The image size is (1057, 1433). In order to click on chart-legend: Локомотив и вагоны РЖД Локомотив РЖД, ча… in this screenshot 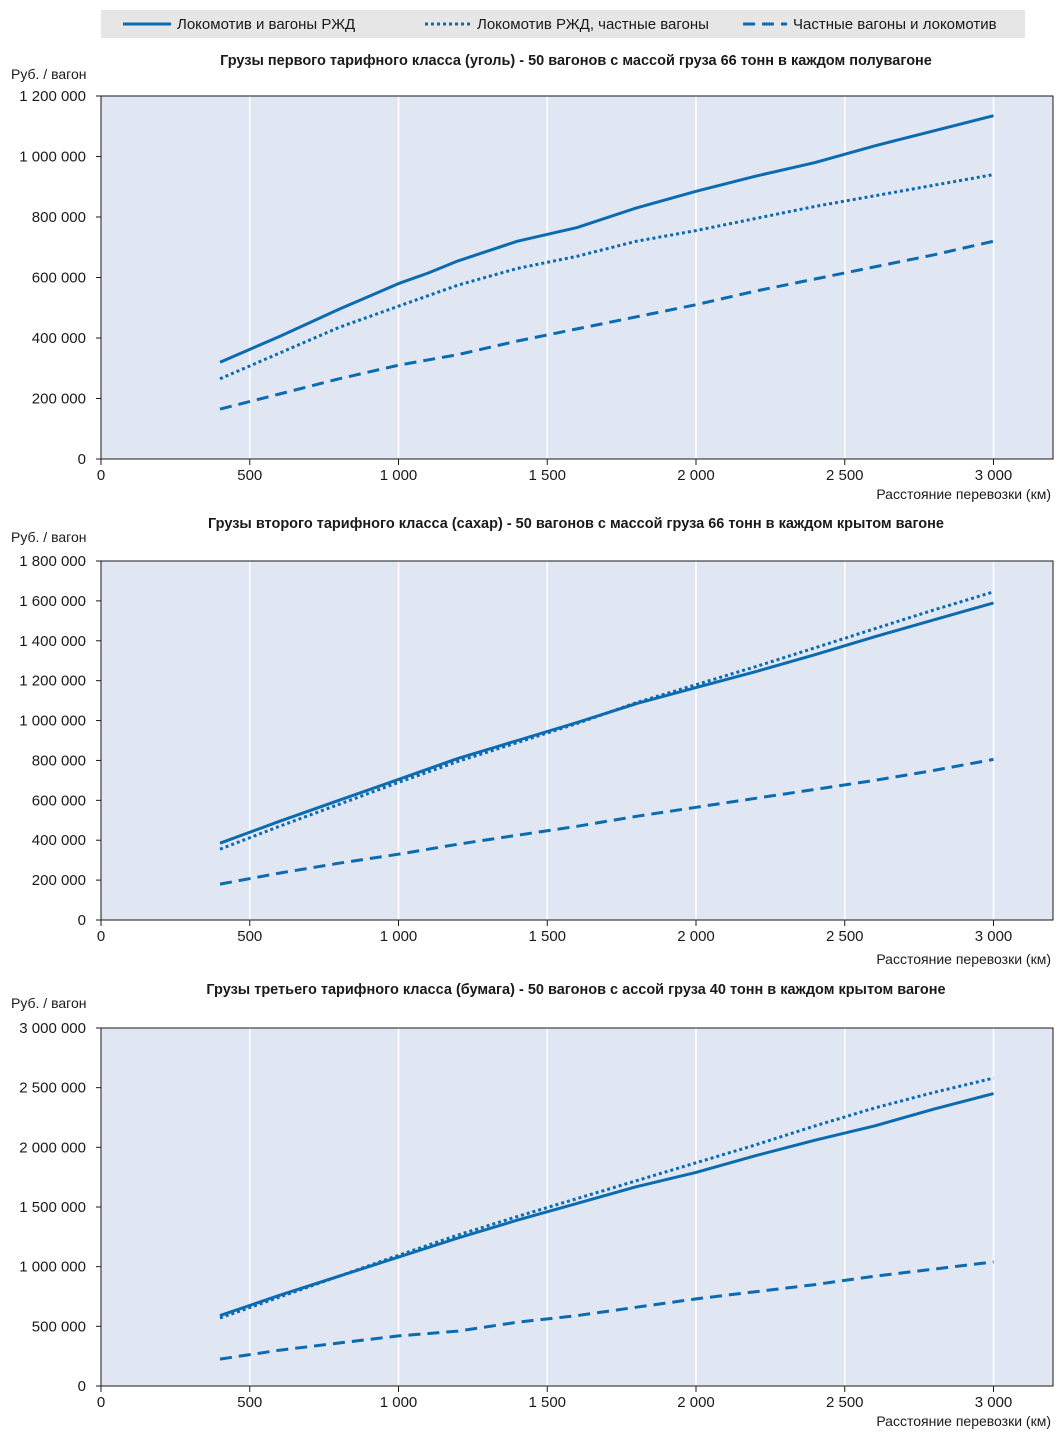, I will do `click(563, 24)`.